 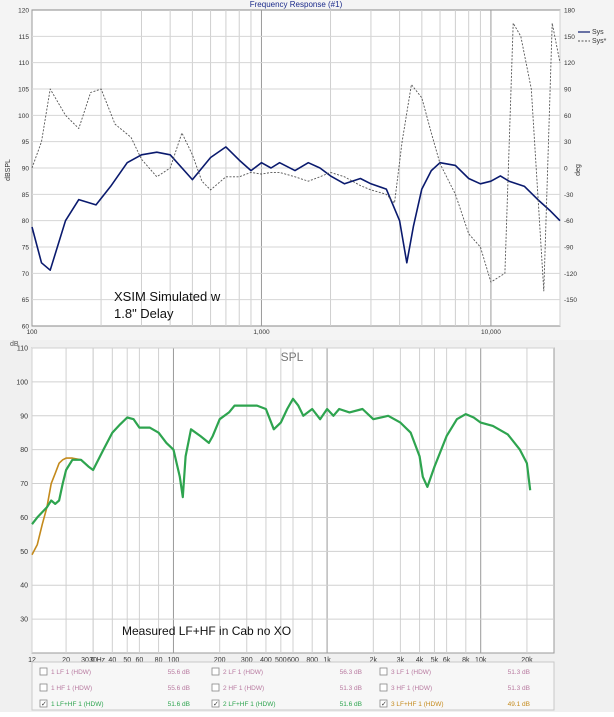 What do you see at coordinates (23, 90) in the screenshot?
I see `xsim-y-tick-label: 105` at bounding box center [23, 90].